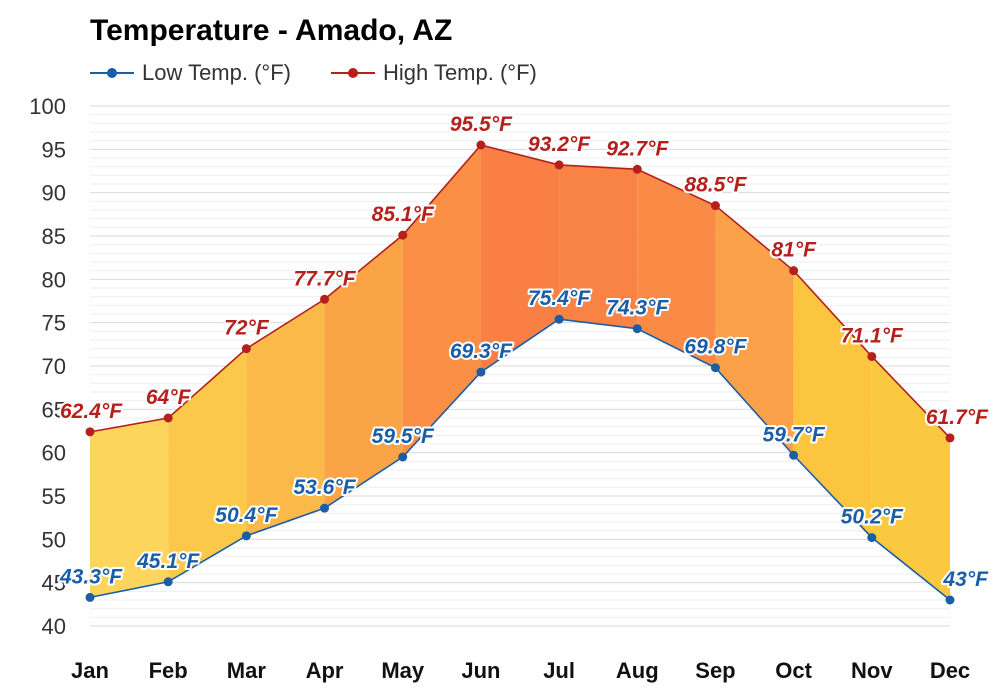 This screenshot has width=1000, height=700. What do you see at coordinates (559, 670) in the screenshot?
I see `x-tick-label-jul: Jul` at bounding box center [559, 670].